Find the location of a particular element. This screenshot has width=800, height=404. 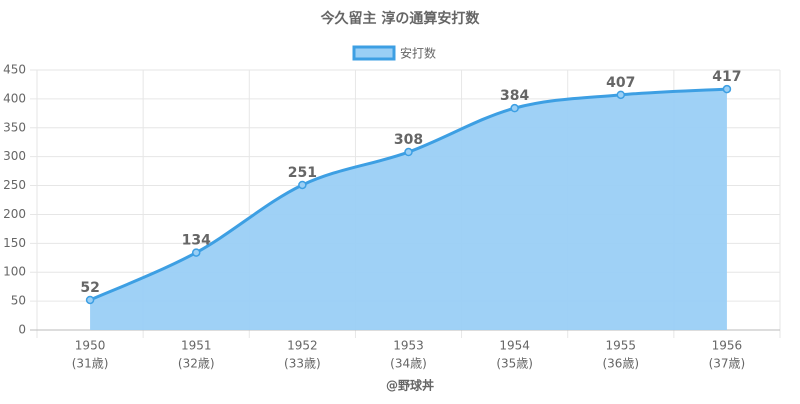

y-tick-label: 50 is located at coordinates (18, 301).